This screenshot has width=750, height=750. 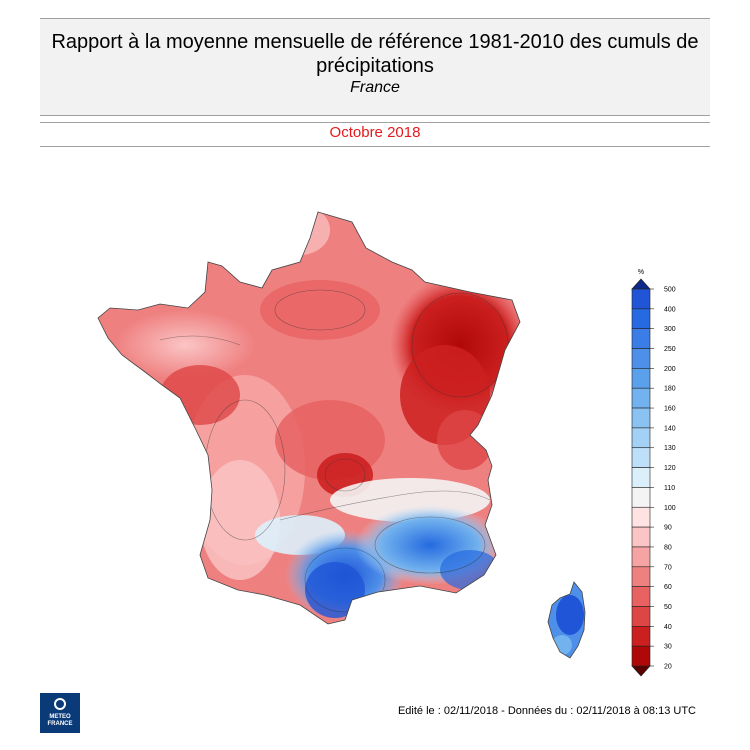 I want to click on legend-label: 40, so click(x=668, y=627).